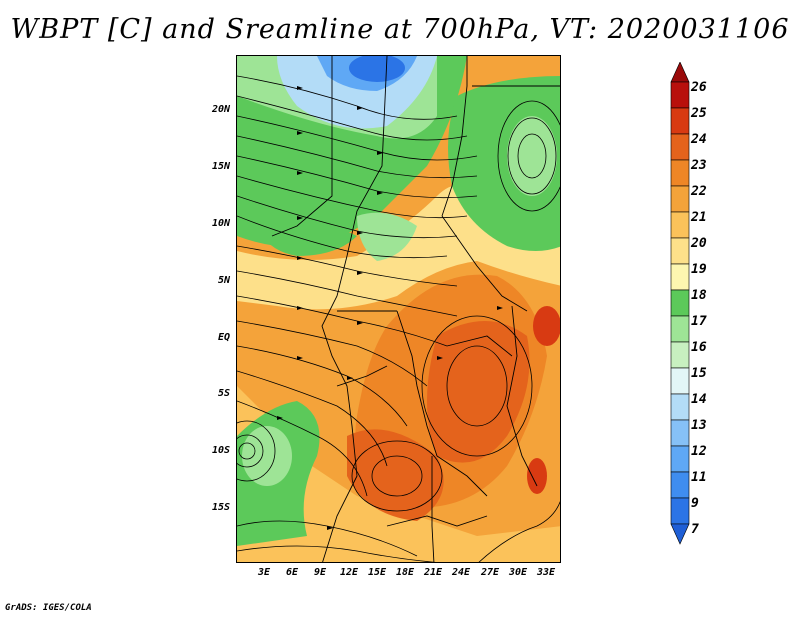  Describe the element at coordinates (461, 572) in the screenshot. I see `lon-label-24e: 24E` at that location.